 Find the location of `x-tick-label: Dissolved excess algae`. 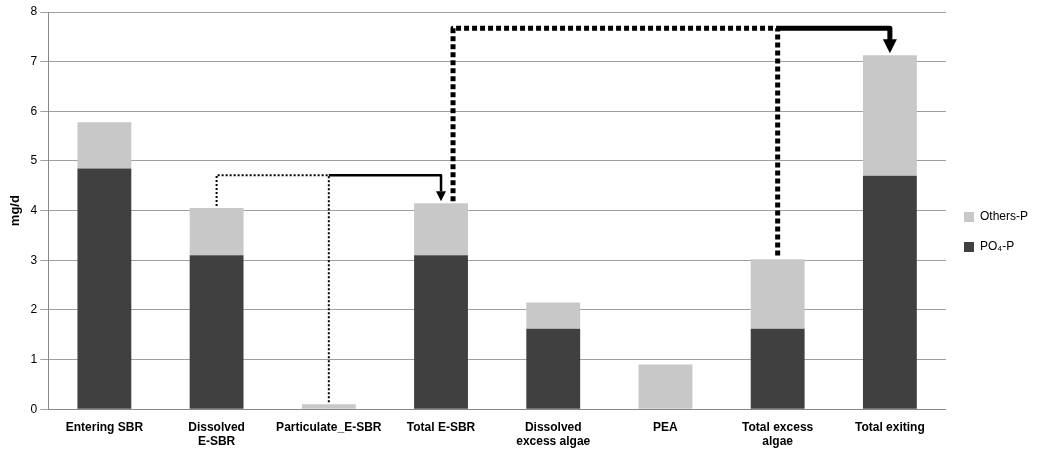

x-tick-label: Dissolved excess algae is located at coordinates (553, 434).